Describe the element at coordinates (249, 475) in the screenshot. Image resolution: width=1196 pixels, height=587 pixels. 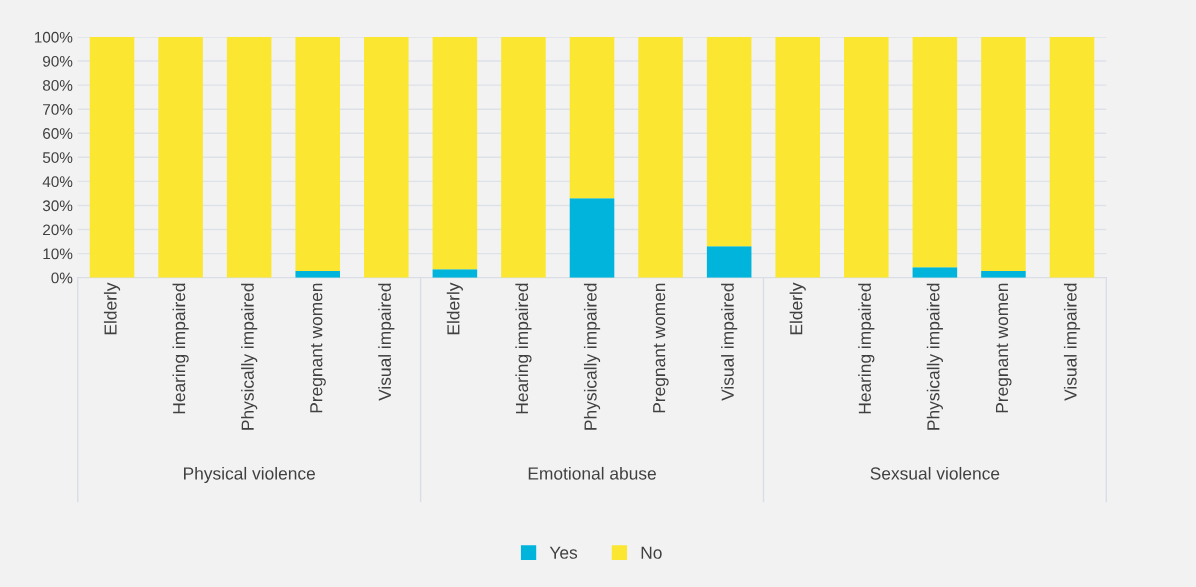
I see `text: Physical violence` at that location.